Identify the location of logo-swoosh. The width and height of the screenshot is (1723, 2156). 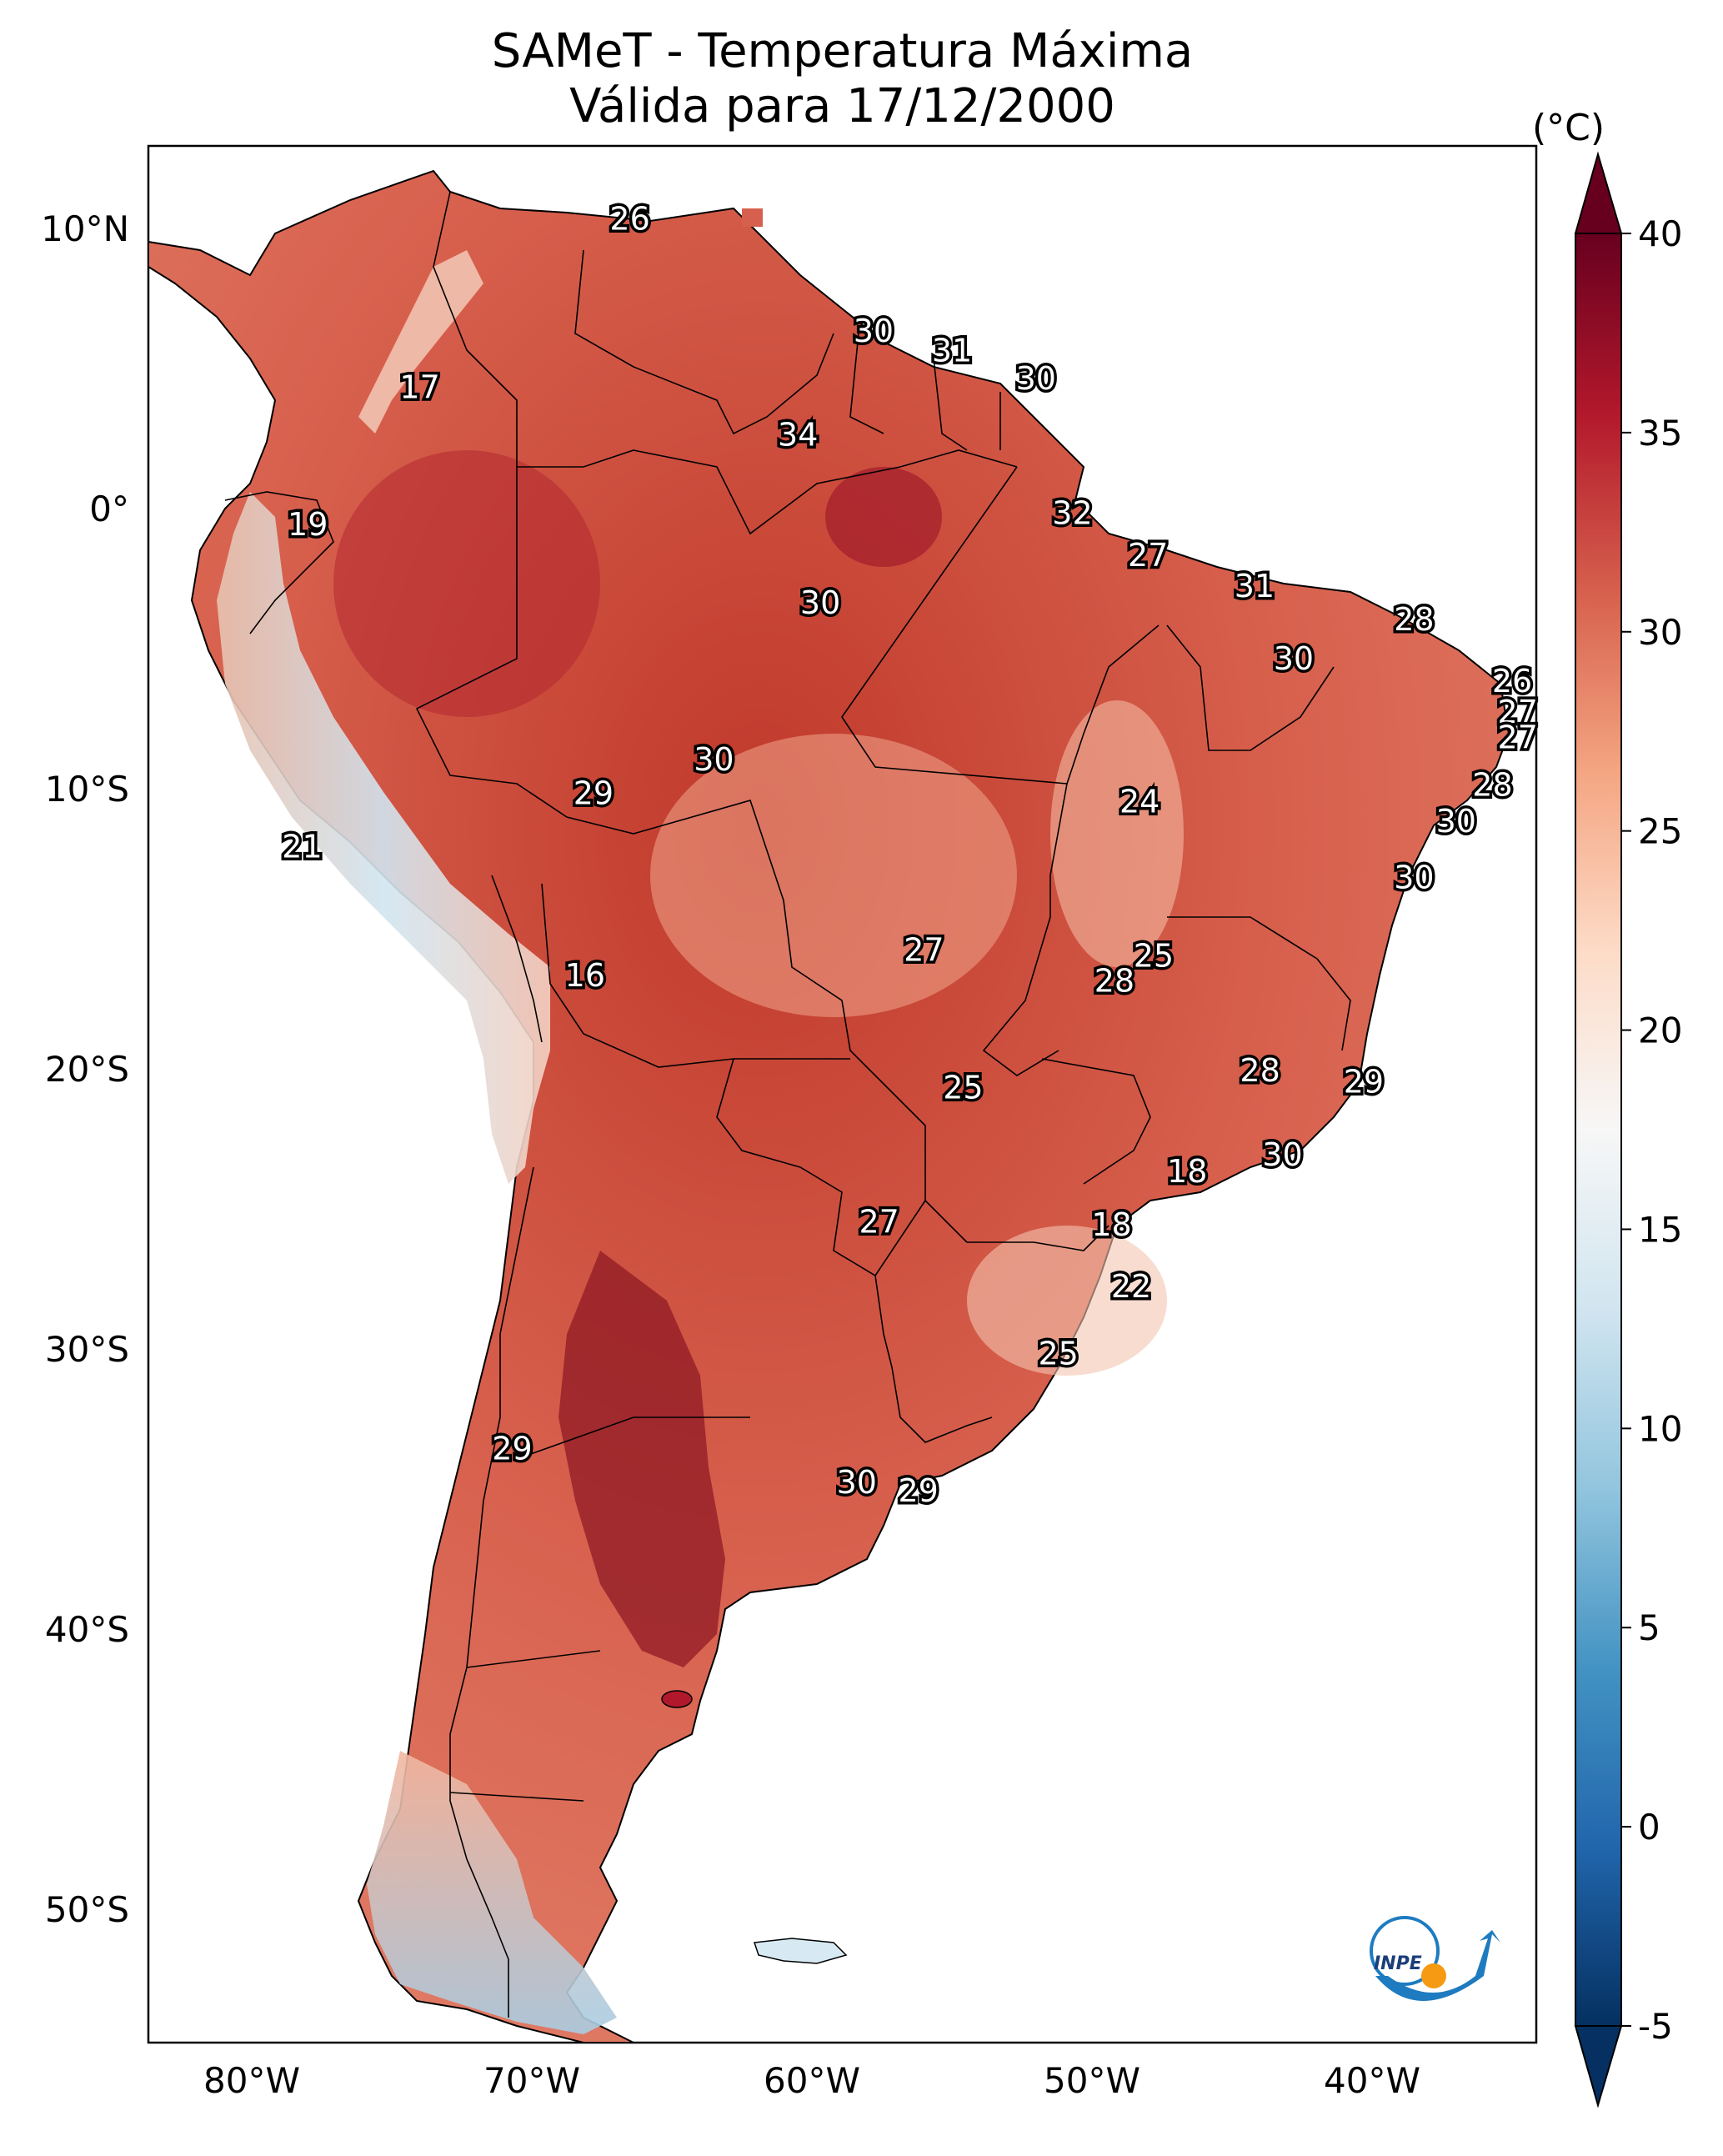
(1437, 1965).